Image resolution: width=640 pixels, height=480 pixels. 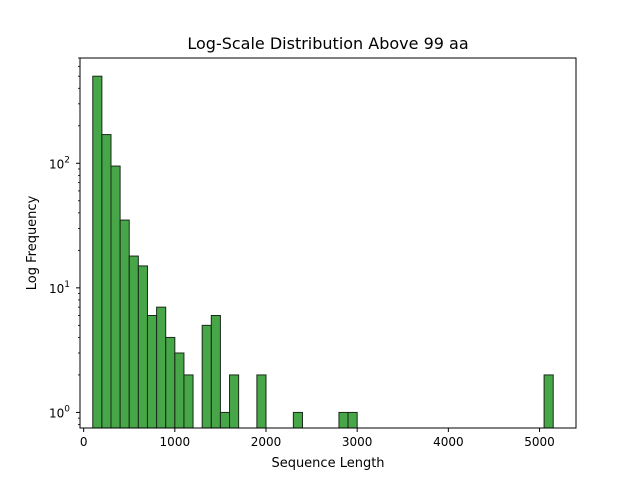 What do you see at coordinates (327, 43) in the screenshot?
I see `chart-title: Log-Scale Distribution Above 99 aa` at bounding box center [327, 43].